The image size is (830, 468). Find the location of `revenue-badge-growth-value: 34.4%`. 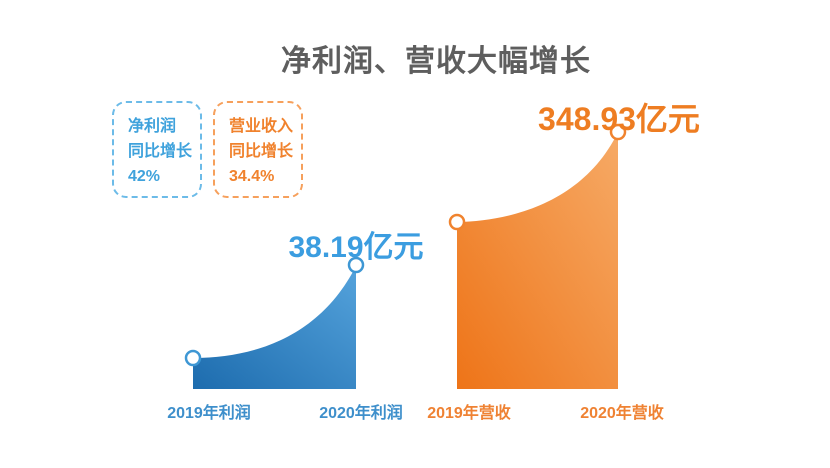

revenue-badge-growth-value: 34.4% is located at coordinates (252, 176).